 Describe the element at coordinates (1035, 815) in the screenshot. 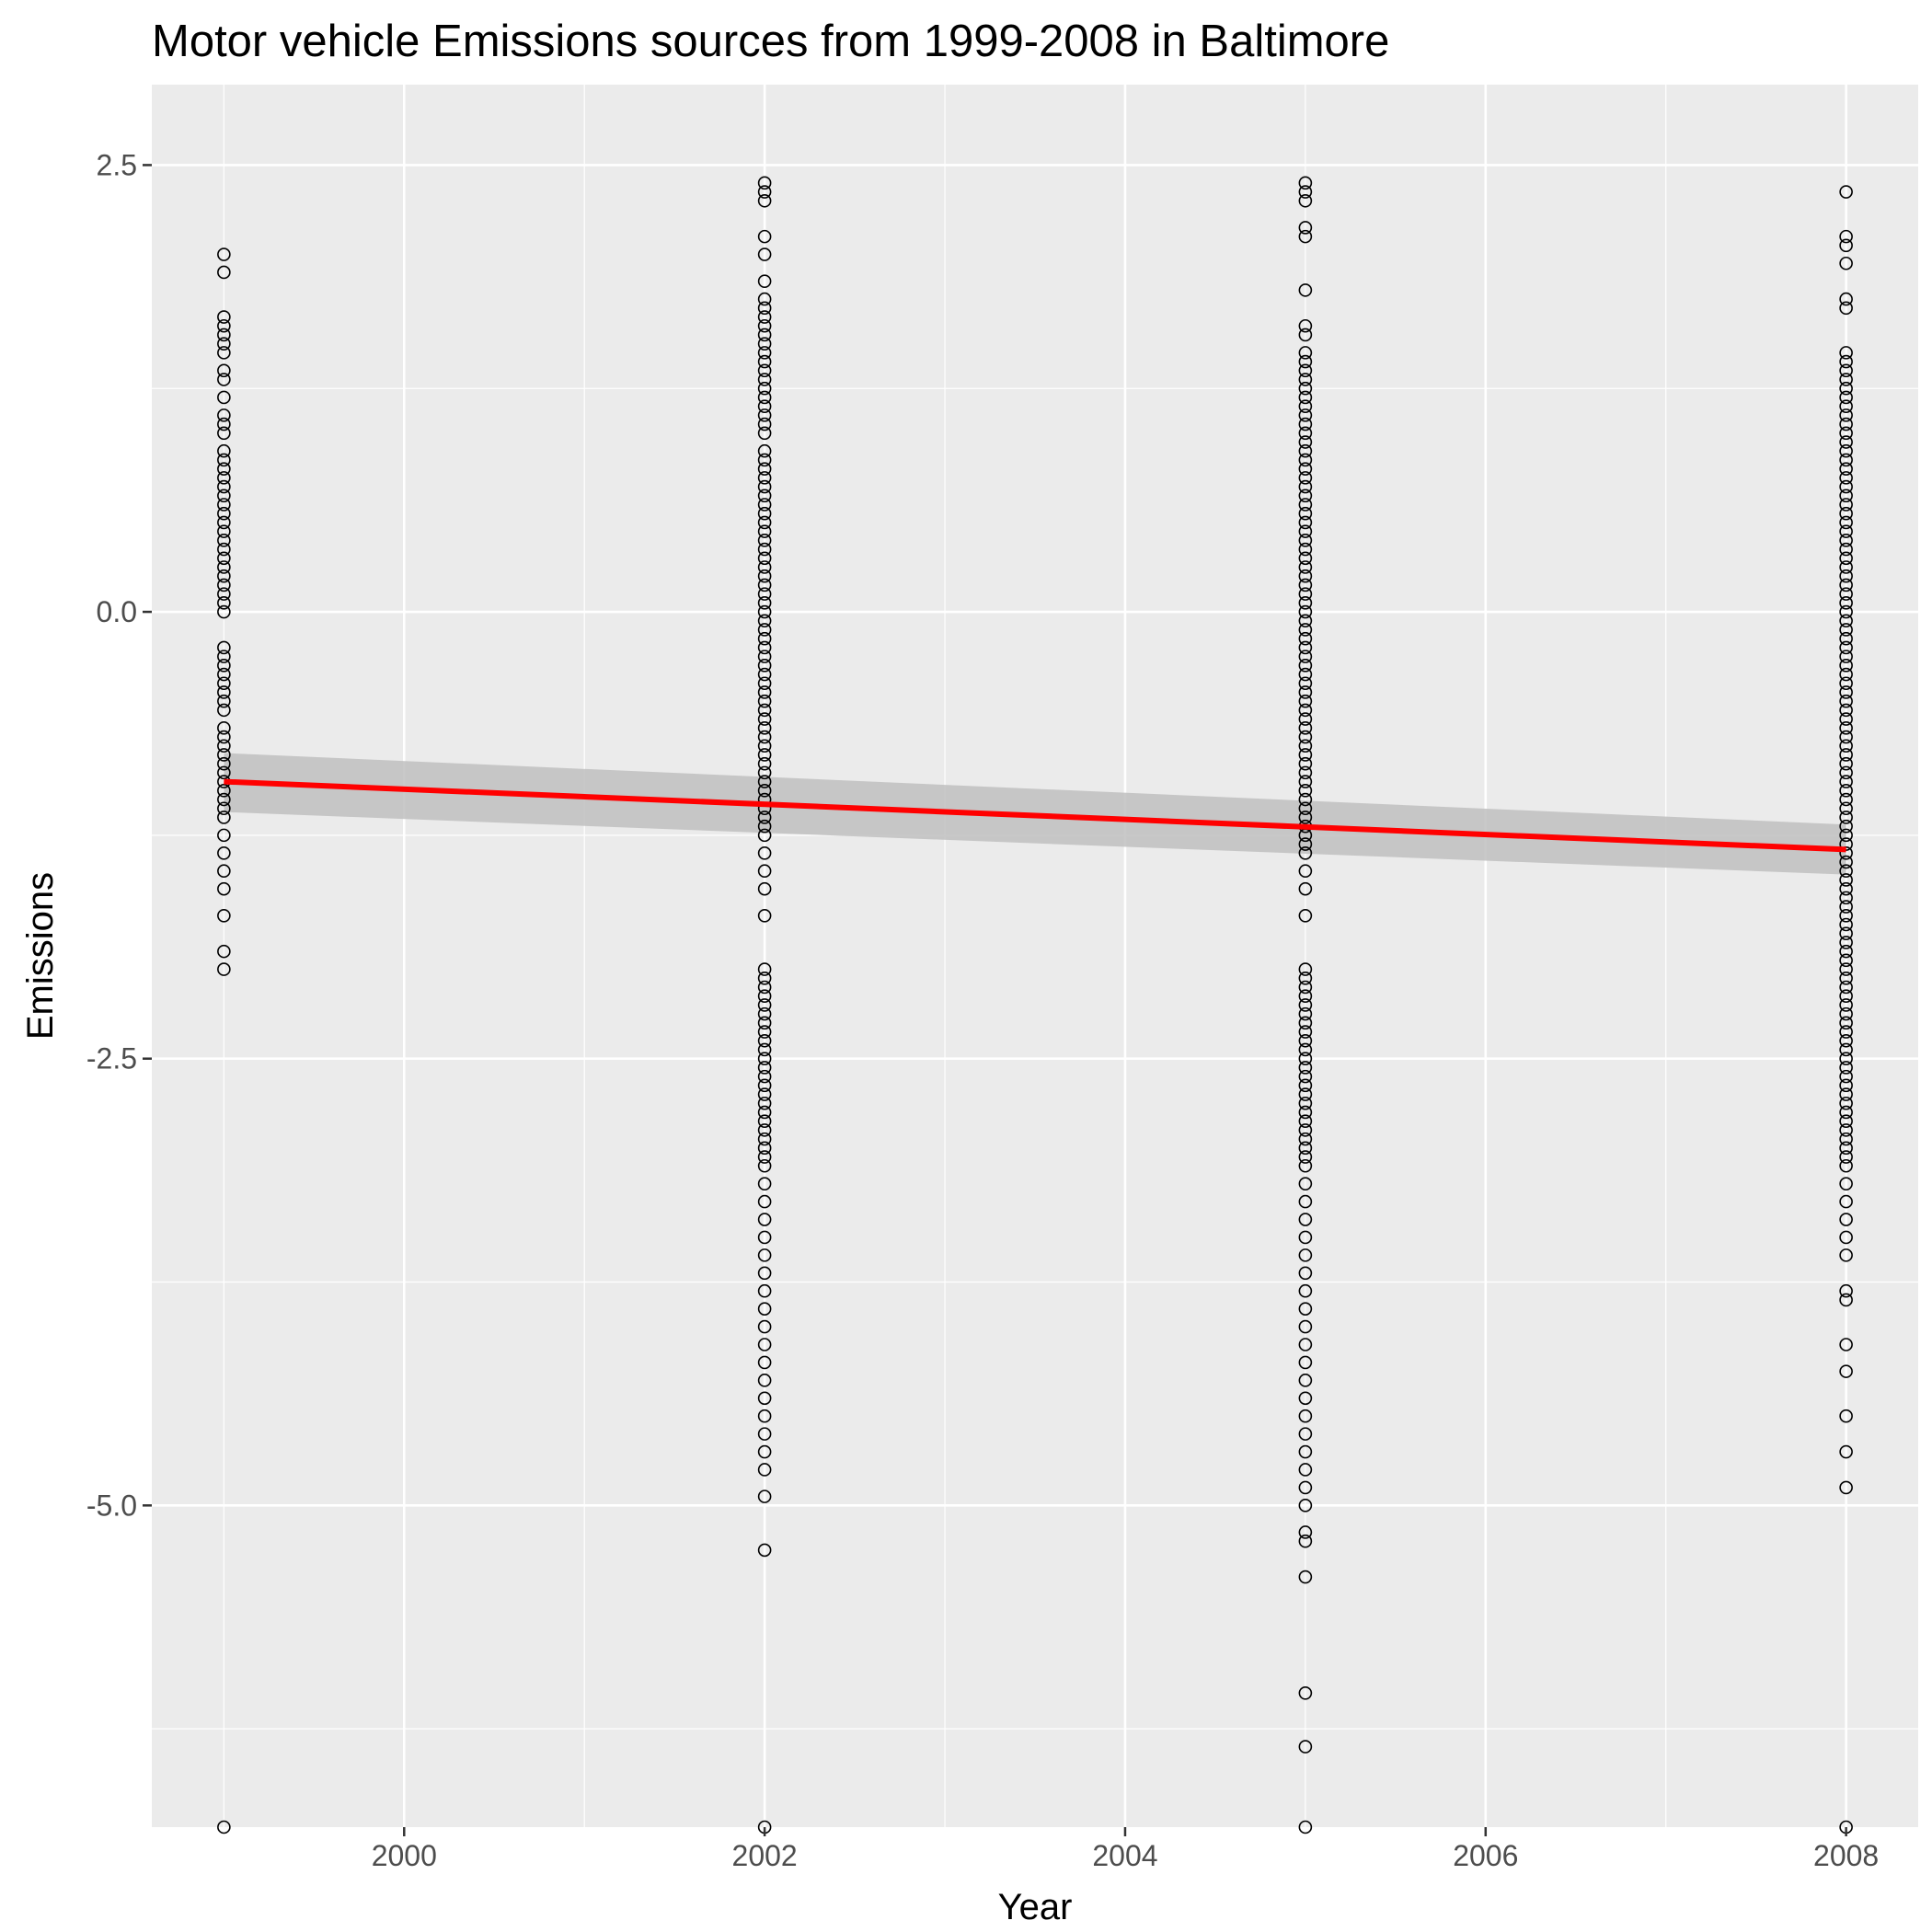

I see `trend-line` at that location.